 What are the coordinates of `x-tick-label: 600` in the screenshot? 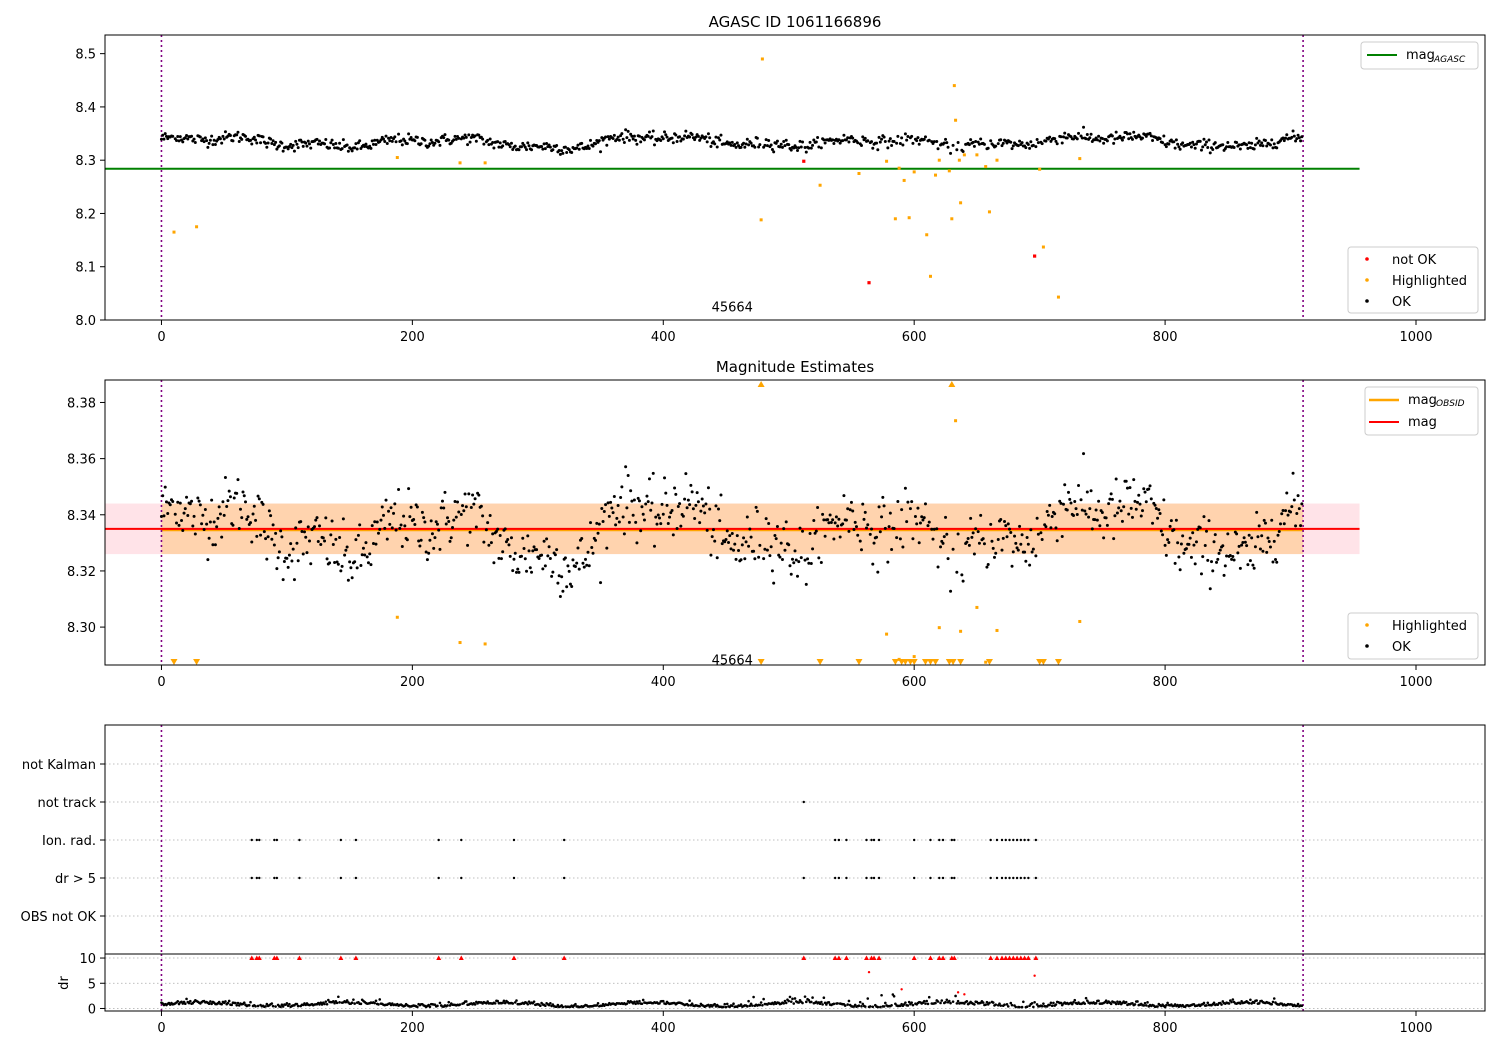 It's located at (914, 1028).